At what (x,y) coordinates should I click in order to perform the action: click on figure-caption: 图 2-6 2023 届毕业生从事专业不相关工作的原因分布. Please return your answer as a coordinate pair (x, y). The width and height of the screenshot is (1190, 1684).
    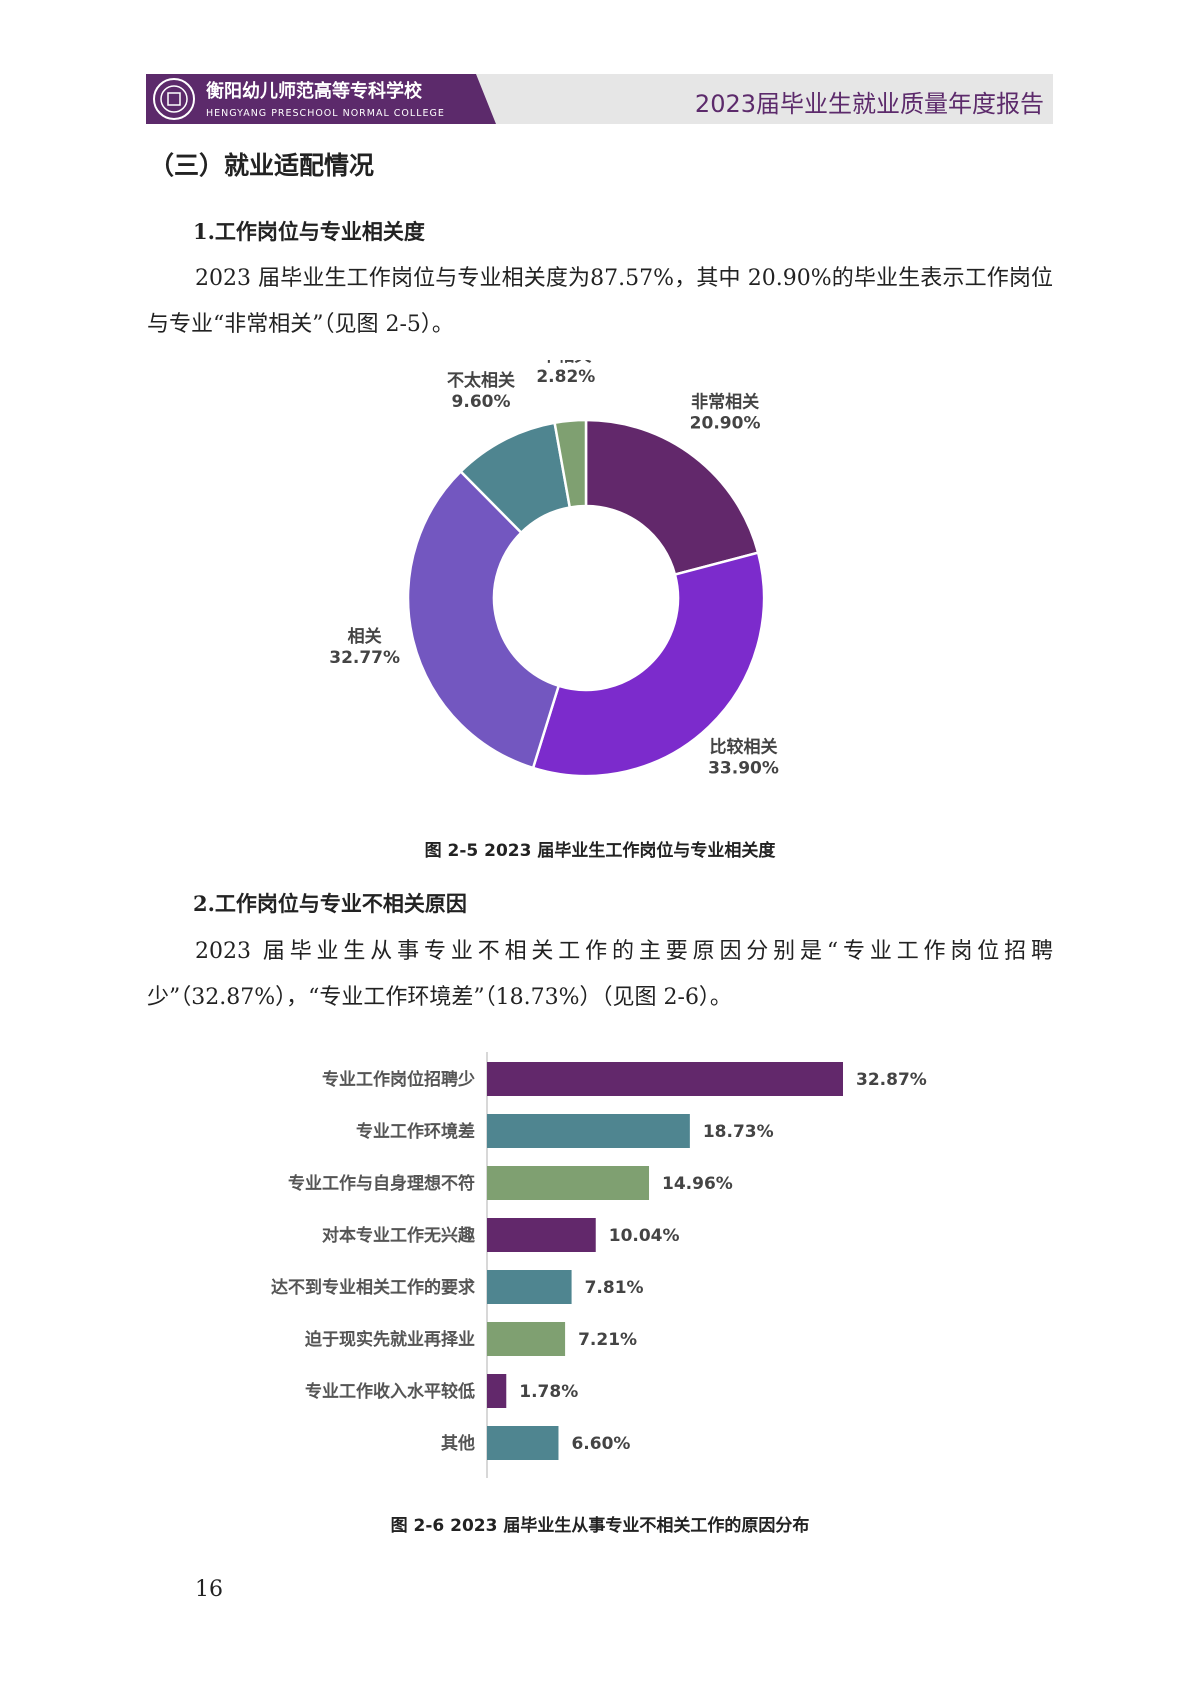
    Looking at the image, I should click on (600, 1526).